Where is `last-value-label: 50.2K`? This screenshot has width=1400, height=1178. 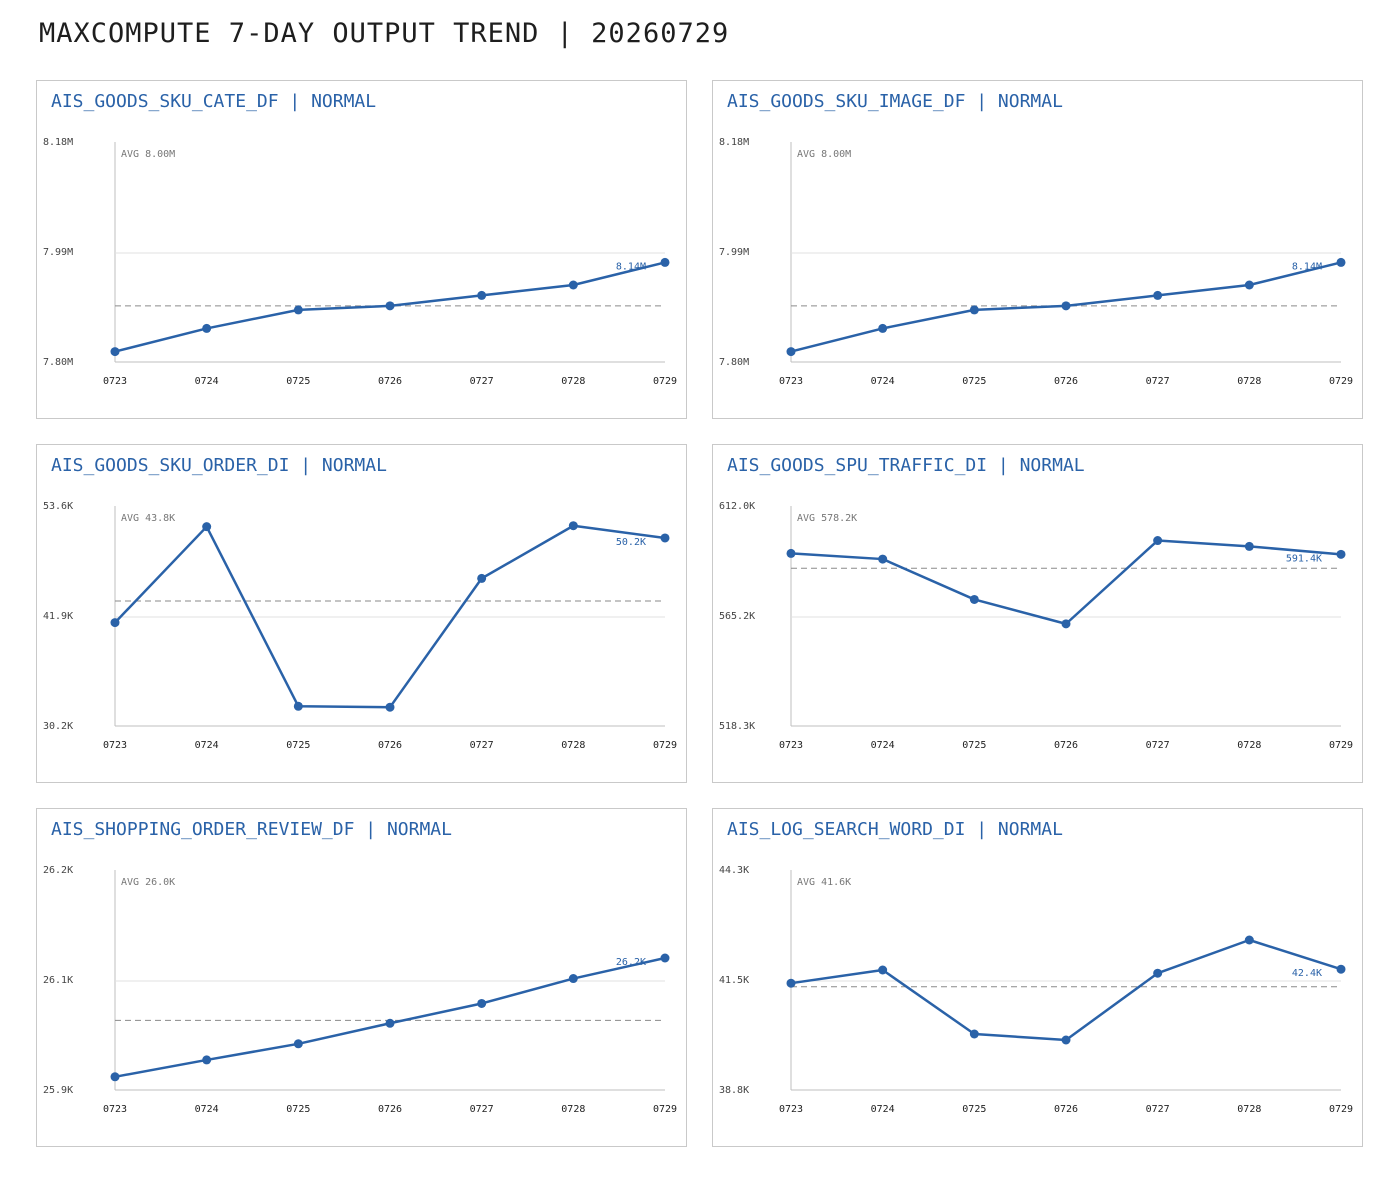
last-value-label: 50.2K is located at coordinates (631, 542).